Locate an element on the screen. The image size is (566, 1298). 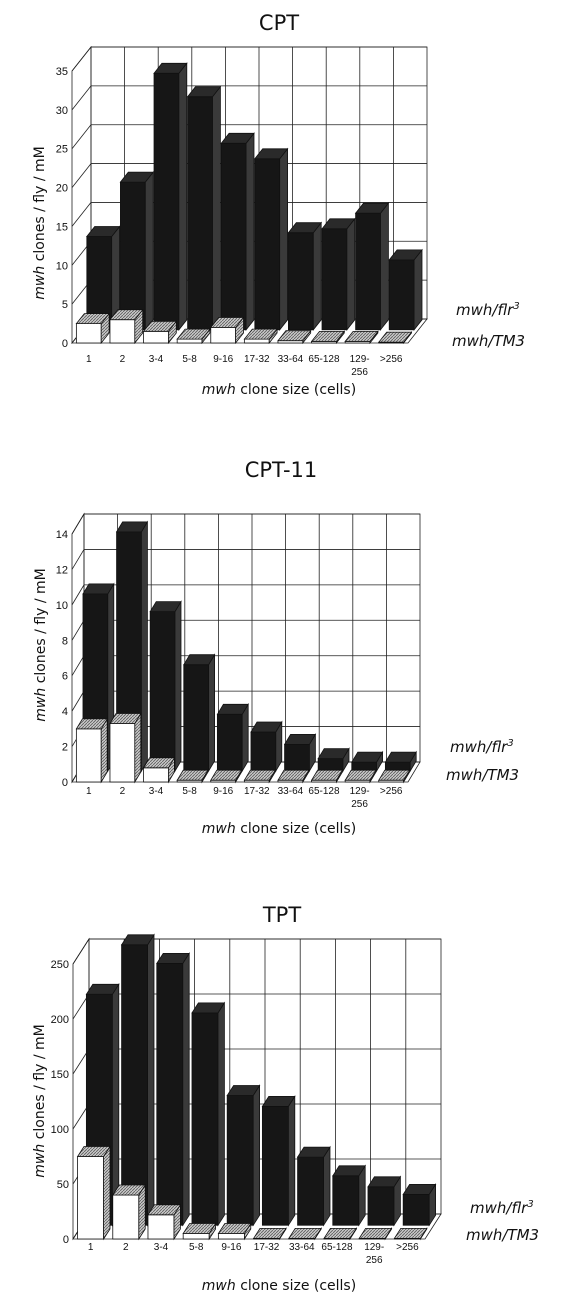
y-tick-label: 12 is located at coordinates (62, 570).